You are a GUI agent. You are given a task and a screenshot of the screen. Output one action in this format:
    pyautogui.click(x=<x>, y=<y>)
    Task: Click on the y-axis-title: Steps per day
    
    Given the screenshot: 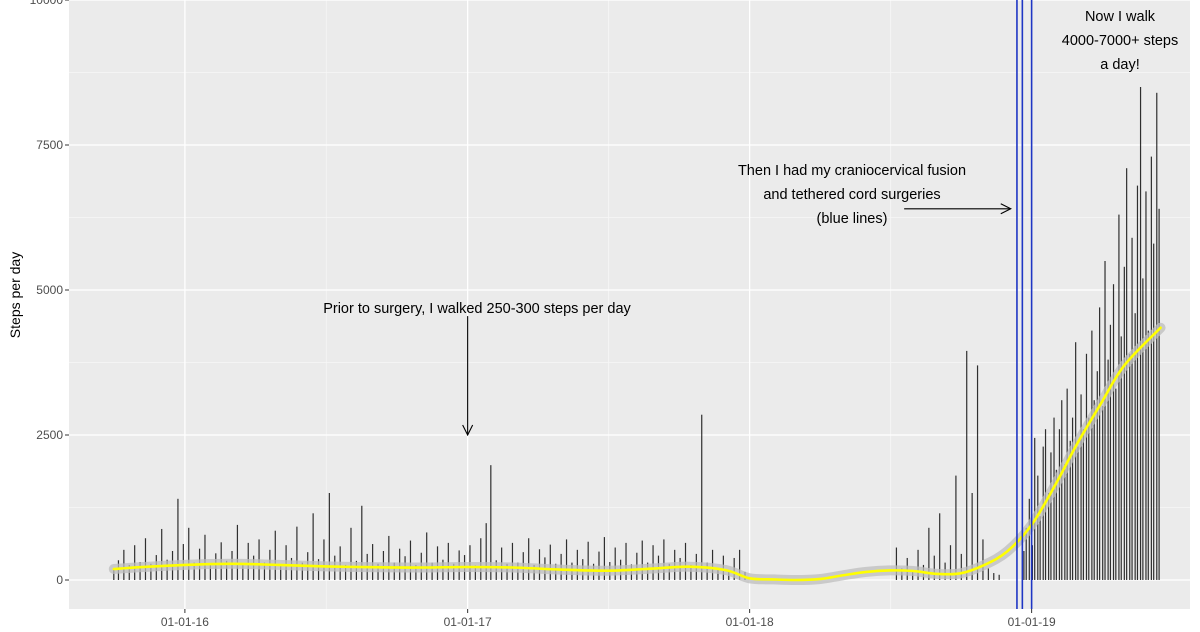 What is the action you would take?
    pyautogui.click(x=15, y=295)
    